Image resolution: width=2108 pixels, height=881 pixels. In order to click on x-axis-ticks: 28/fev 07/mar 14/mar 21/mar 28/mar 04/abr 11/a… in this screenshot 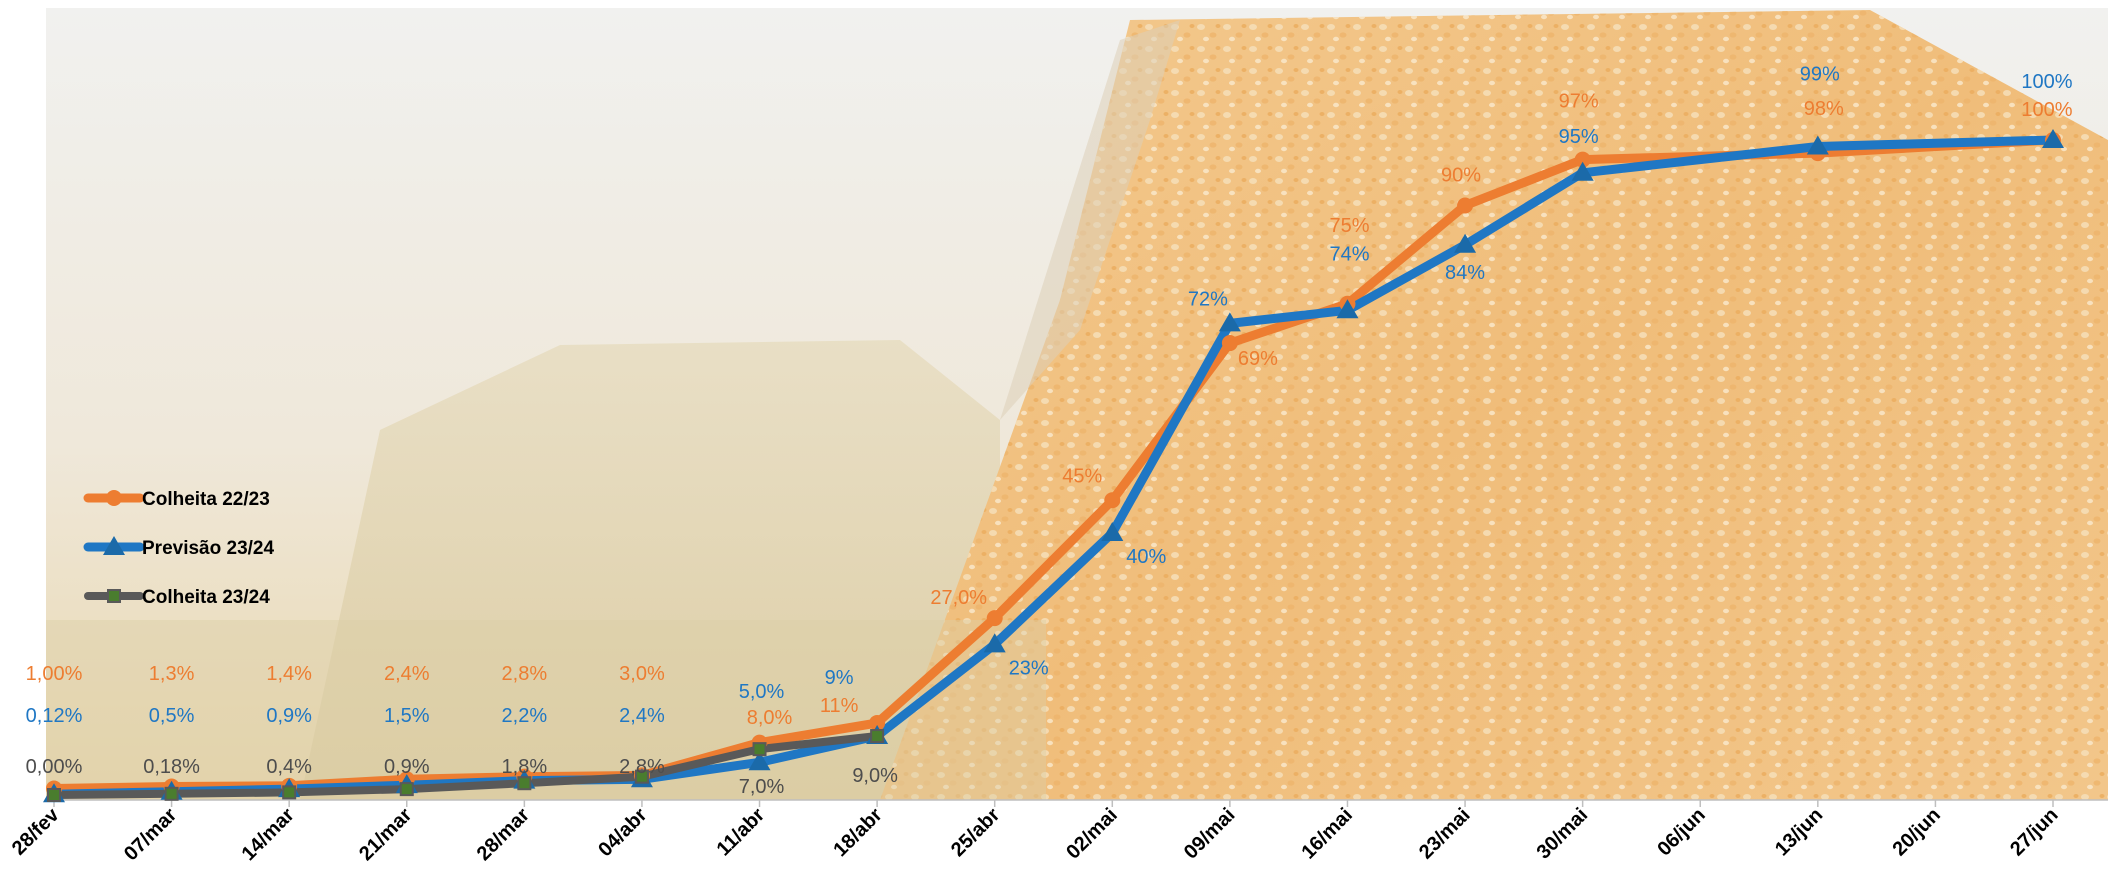, I will do `click(1035, 832)`.